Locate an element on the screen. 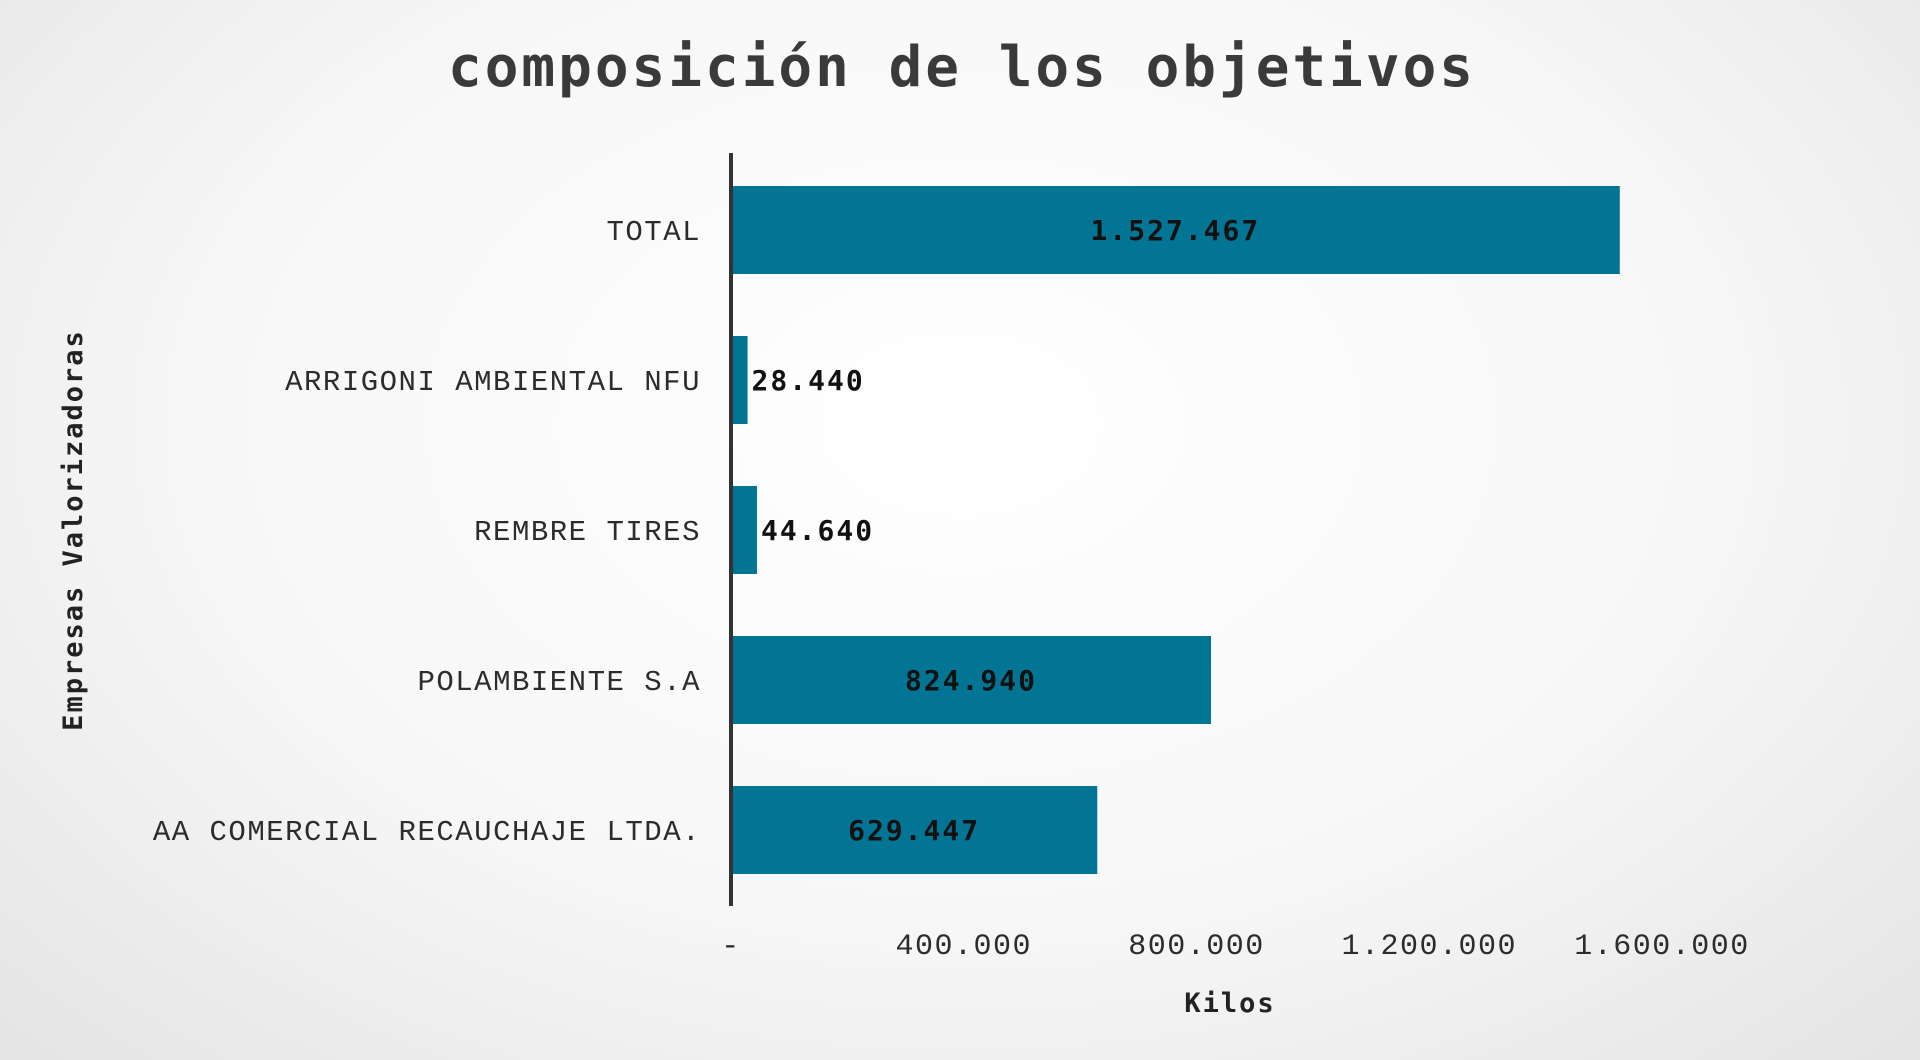  data-label: 44.640 is located at coordinates (817, 530).